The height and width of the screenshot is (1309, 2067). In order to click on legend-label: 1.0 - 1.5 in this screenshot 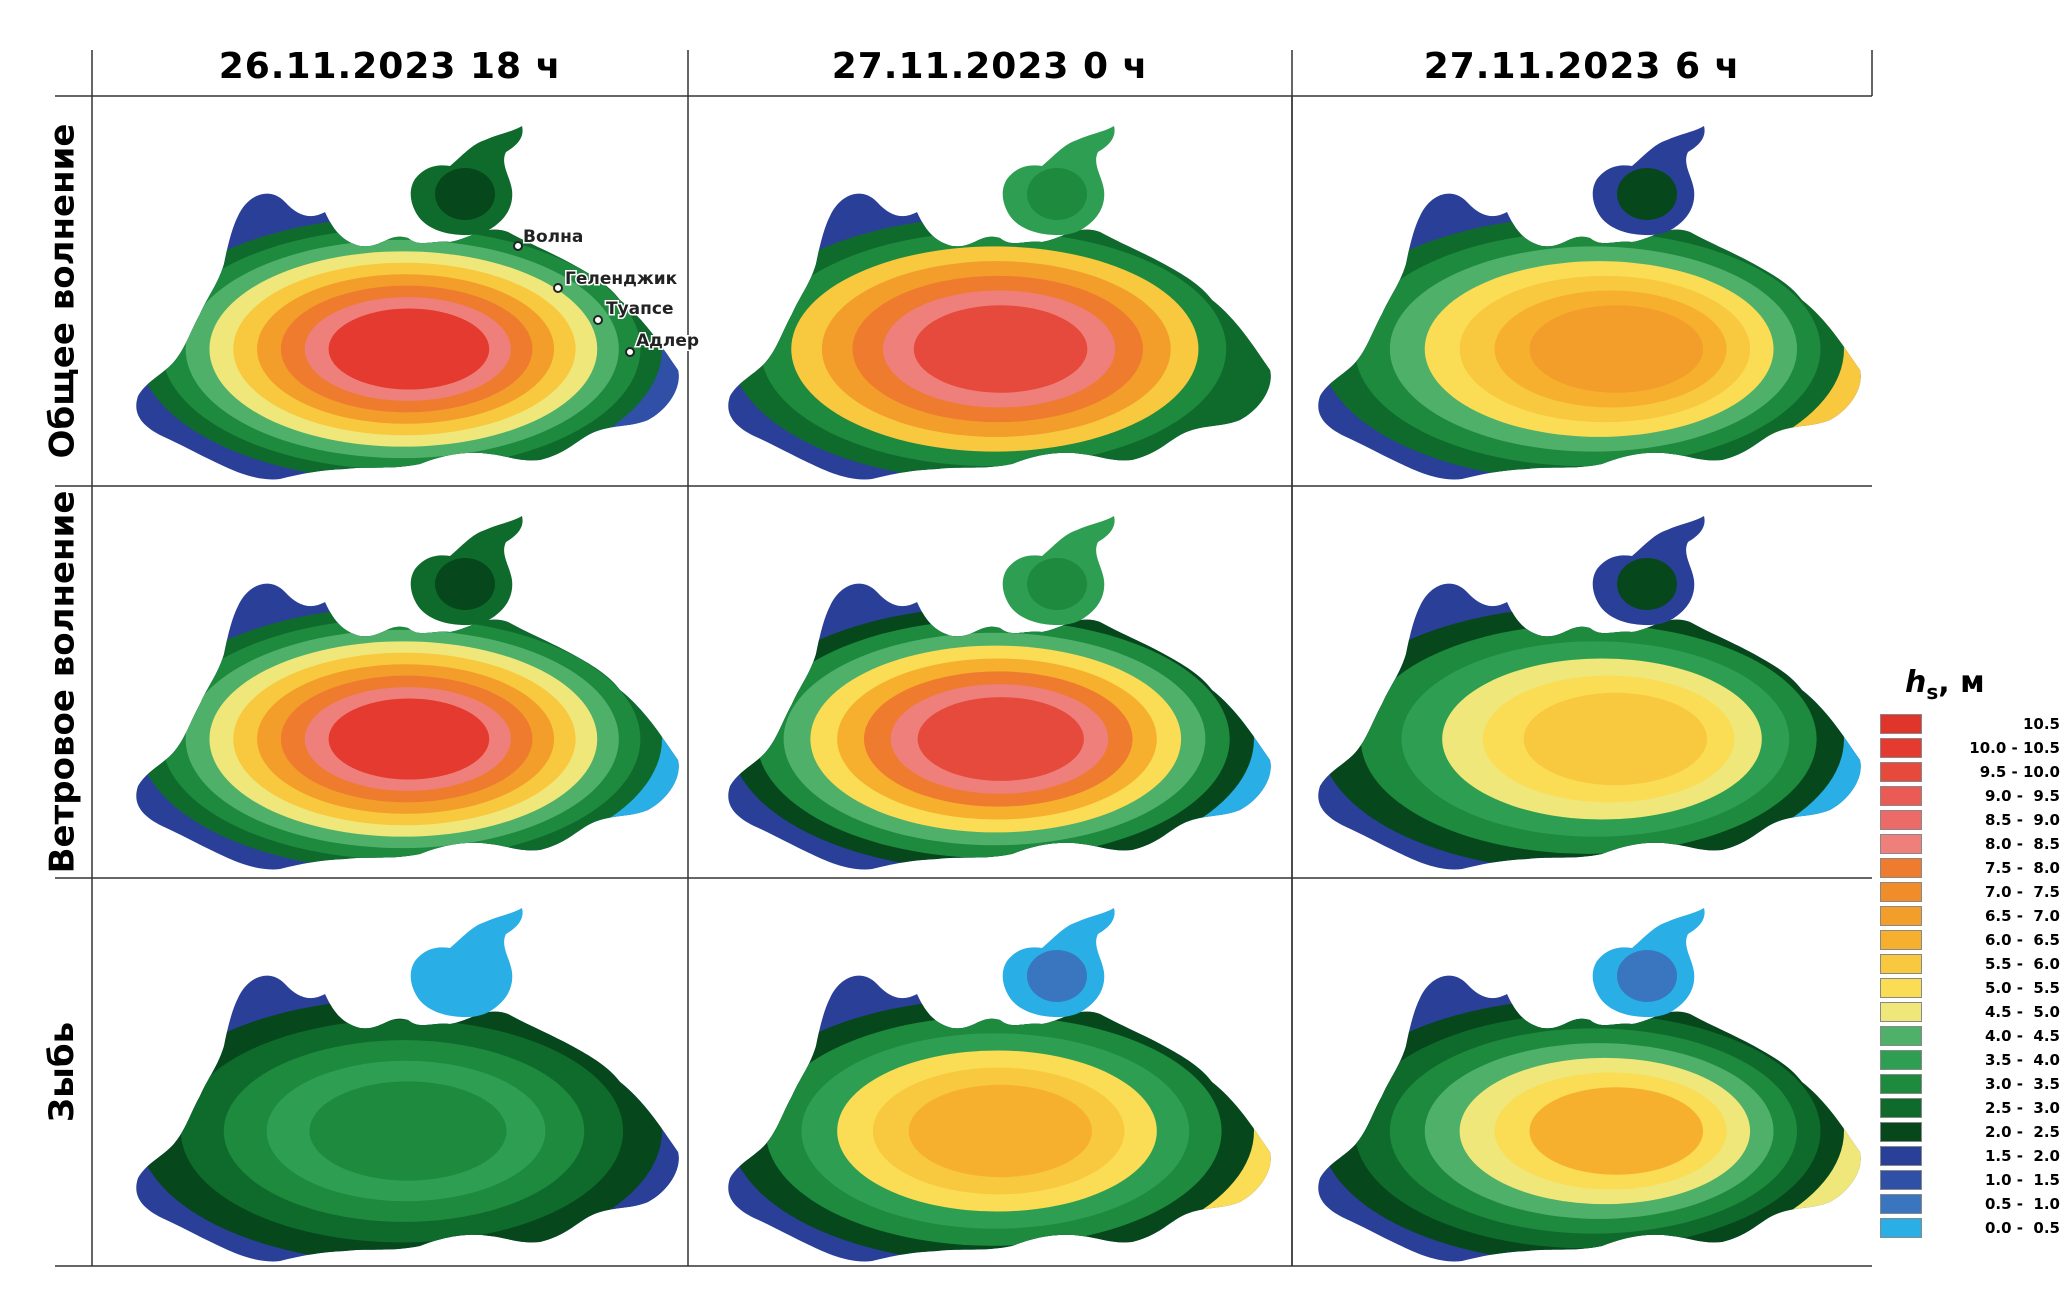, I will do `click(2022, 1180)`.